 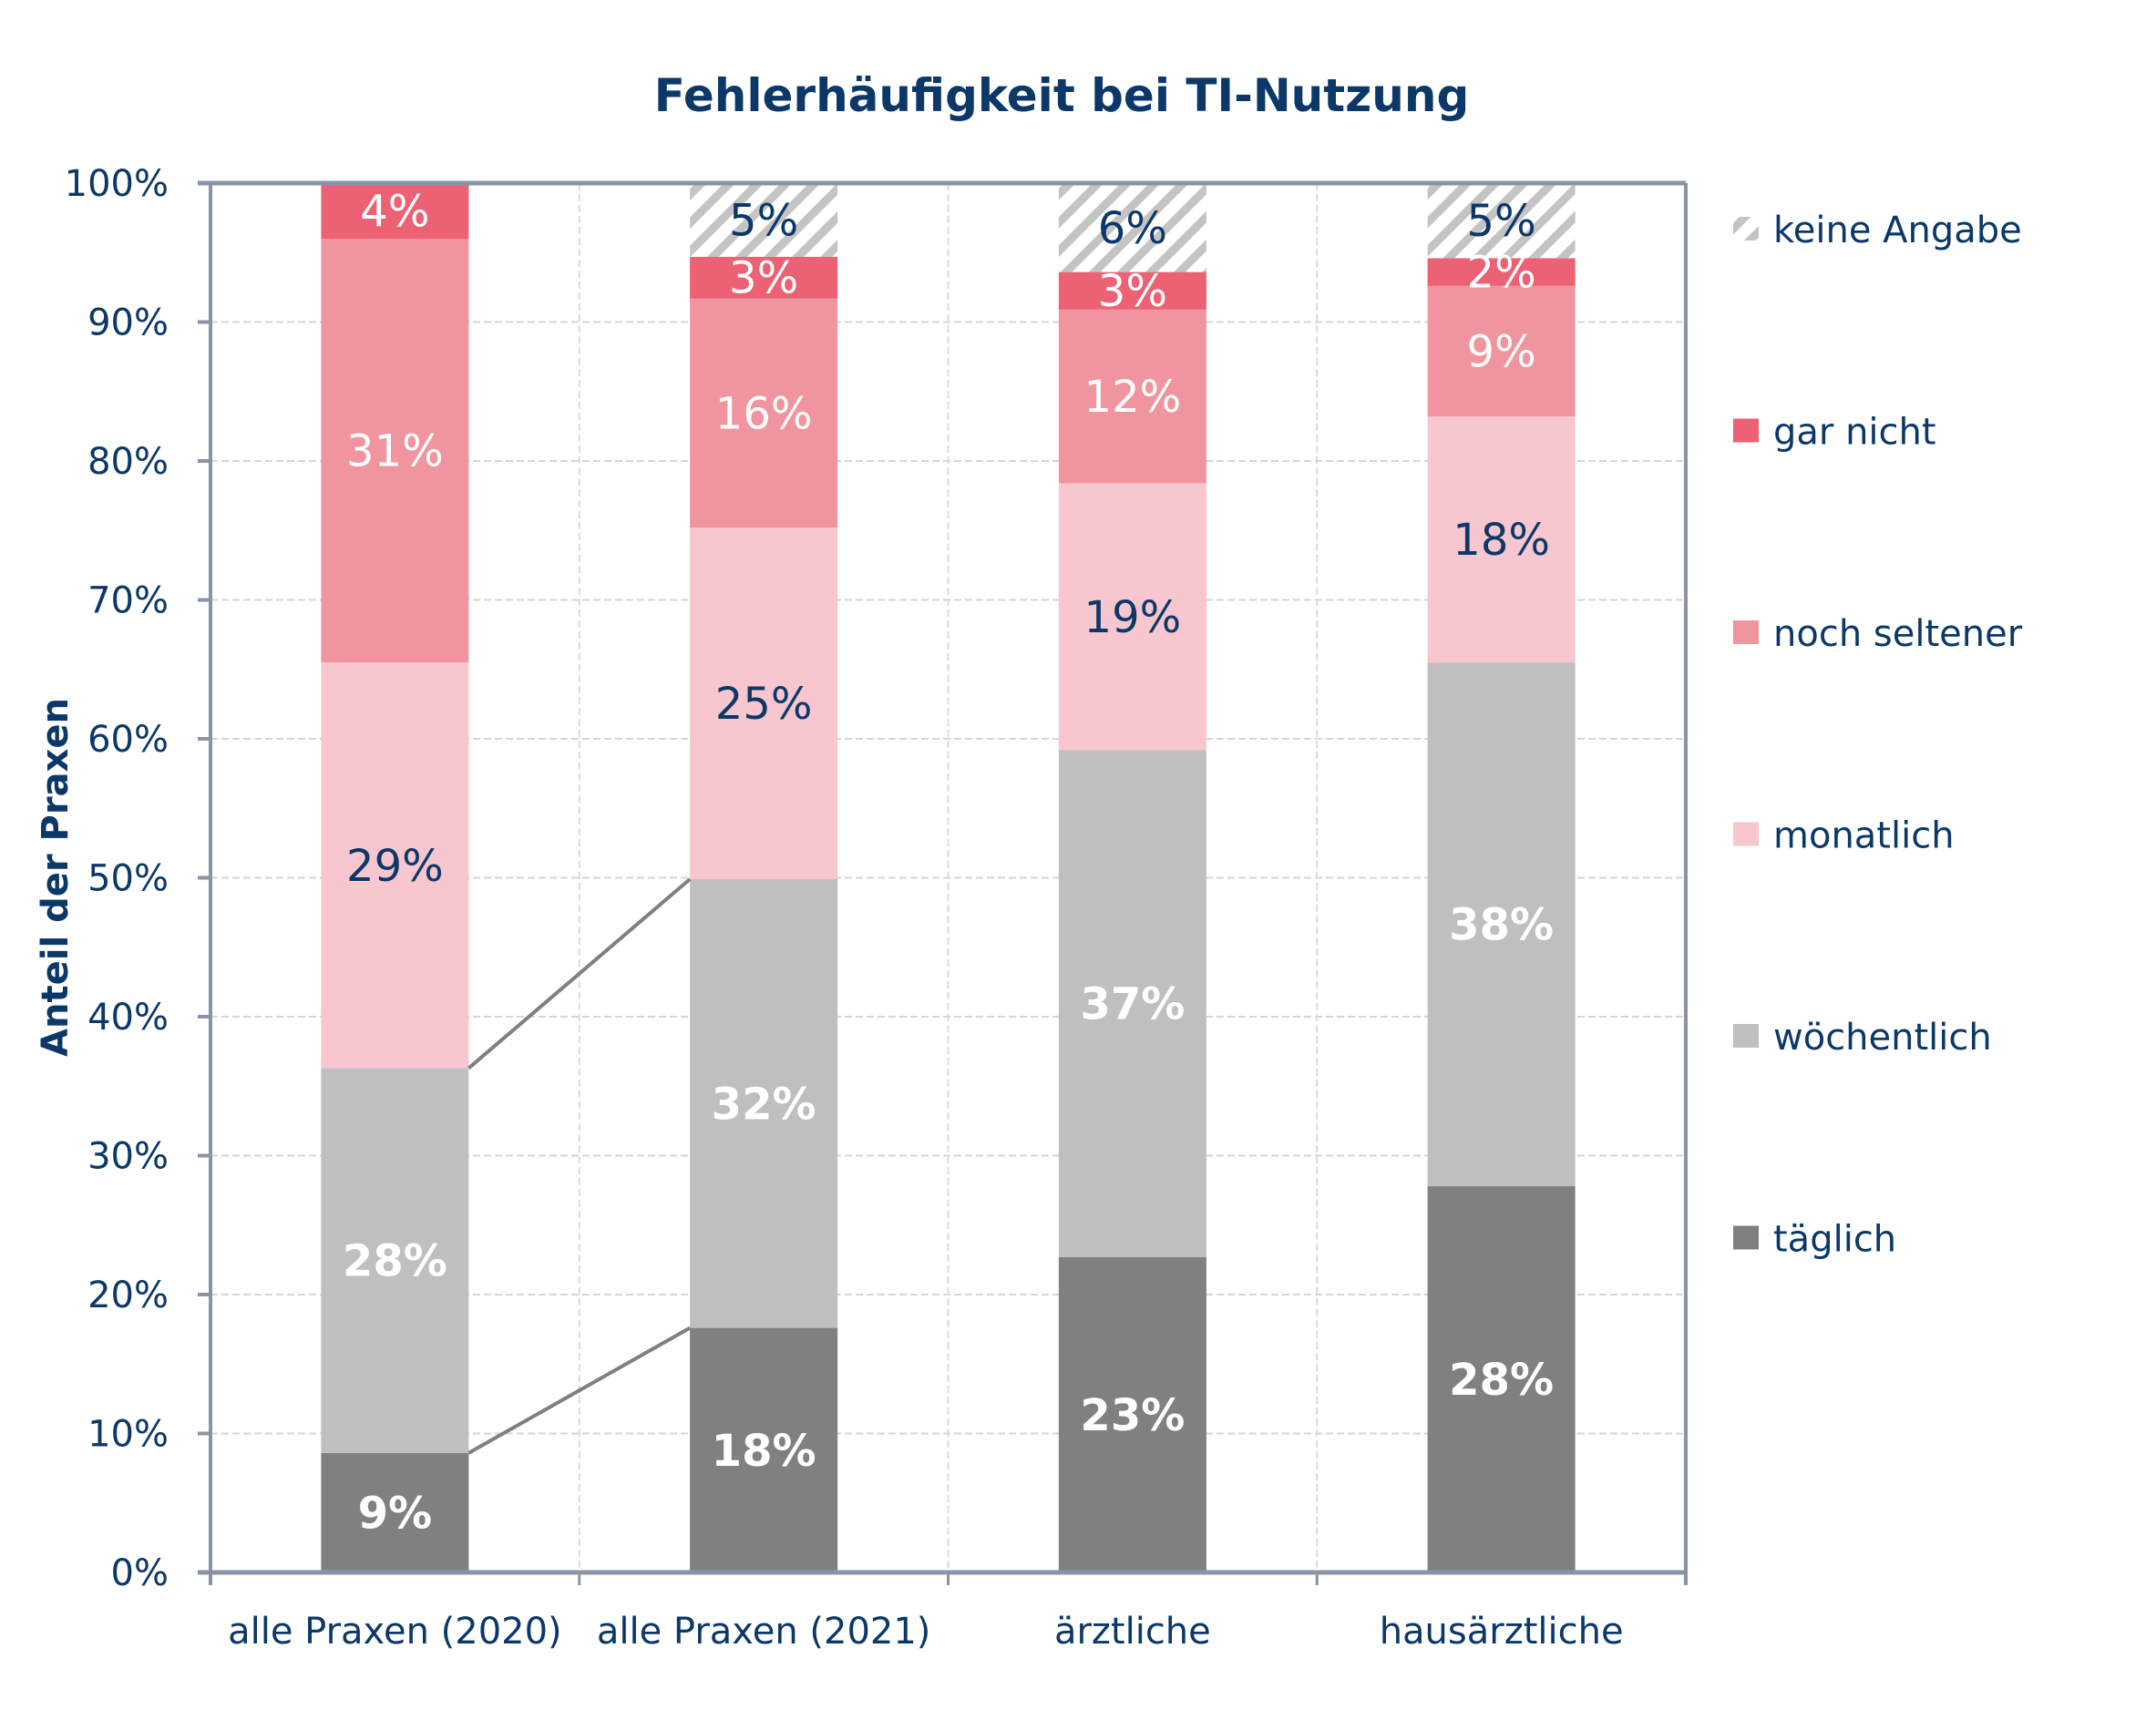 What do you see at coordinates (140, 1573) in the screenshot?
I see `y-tick-label: 0%` at bounding box center [140, 1573].